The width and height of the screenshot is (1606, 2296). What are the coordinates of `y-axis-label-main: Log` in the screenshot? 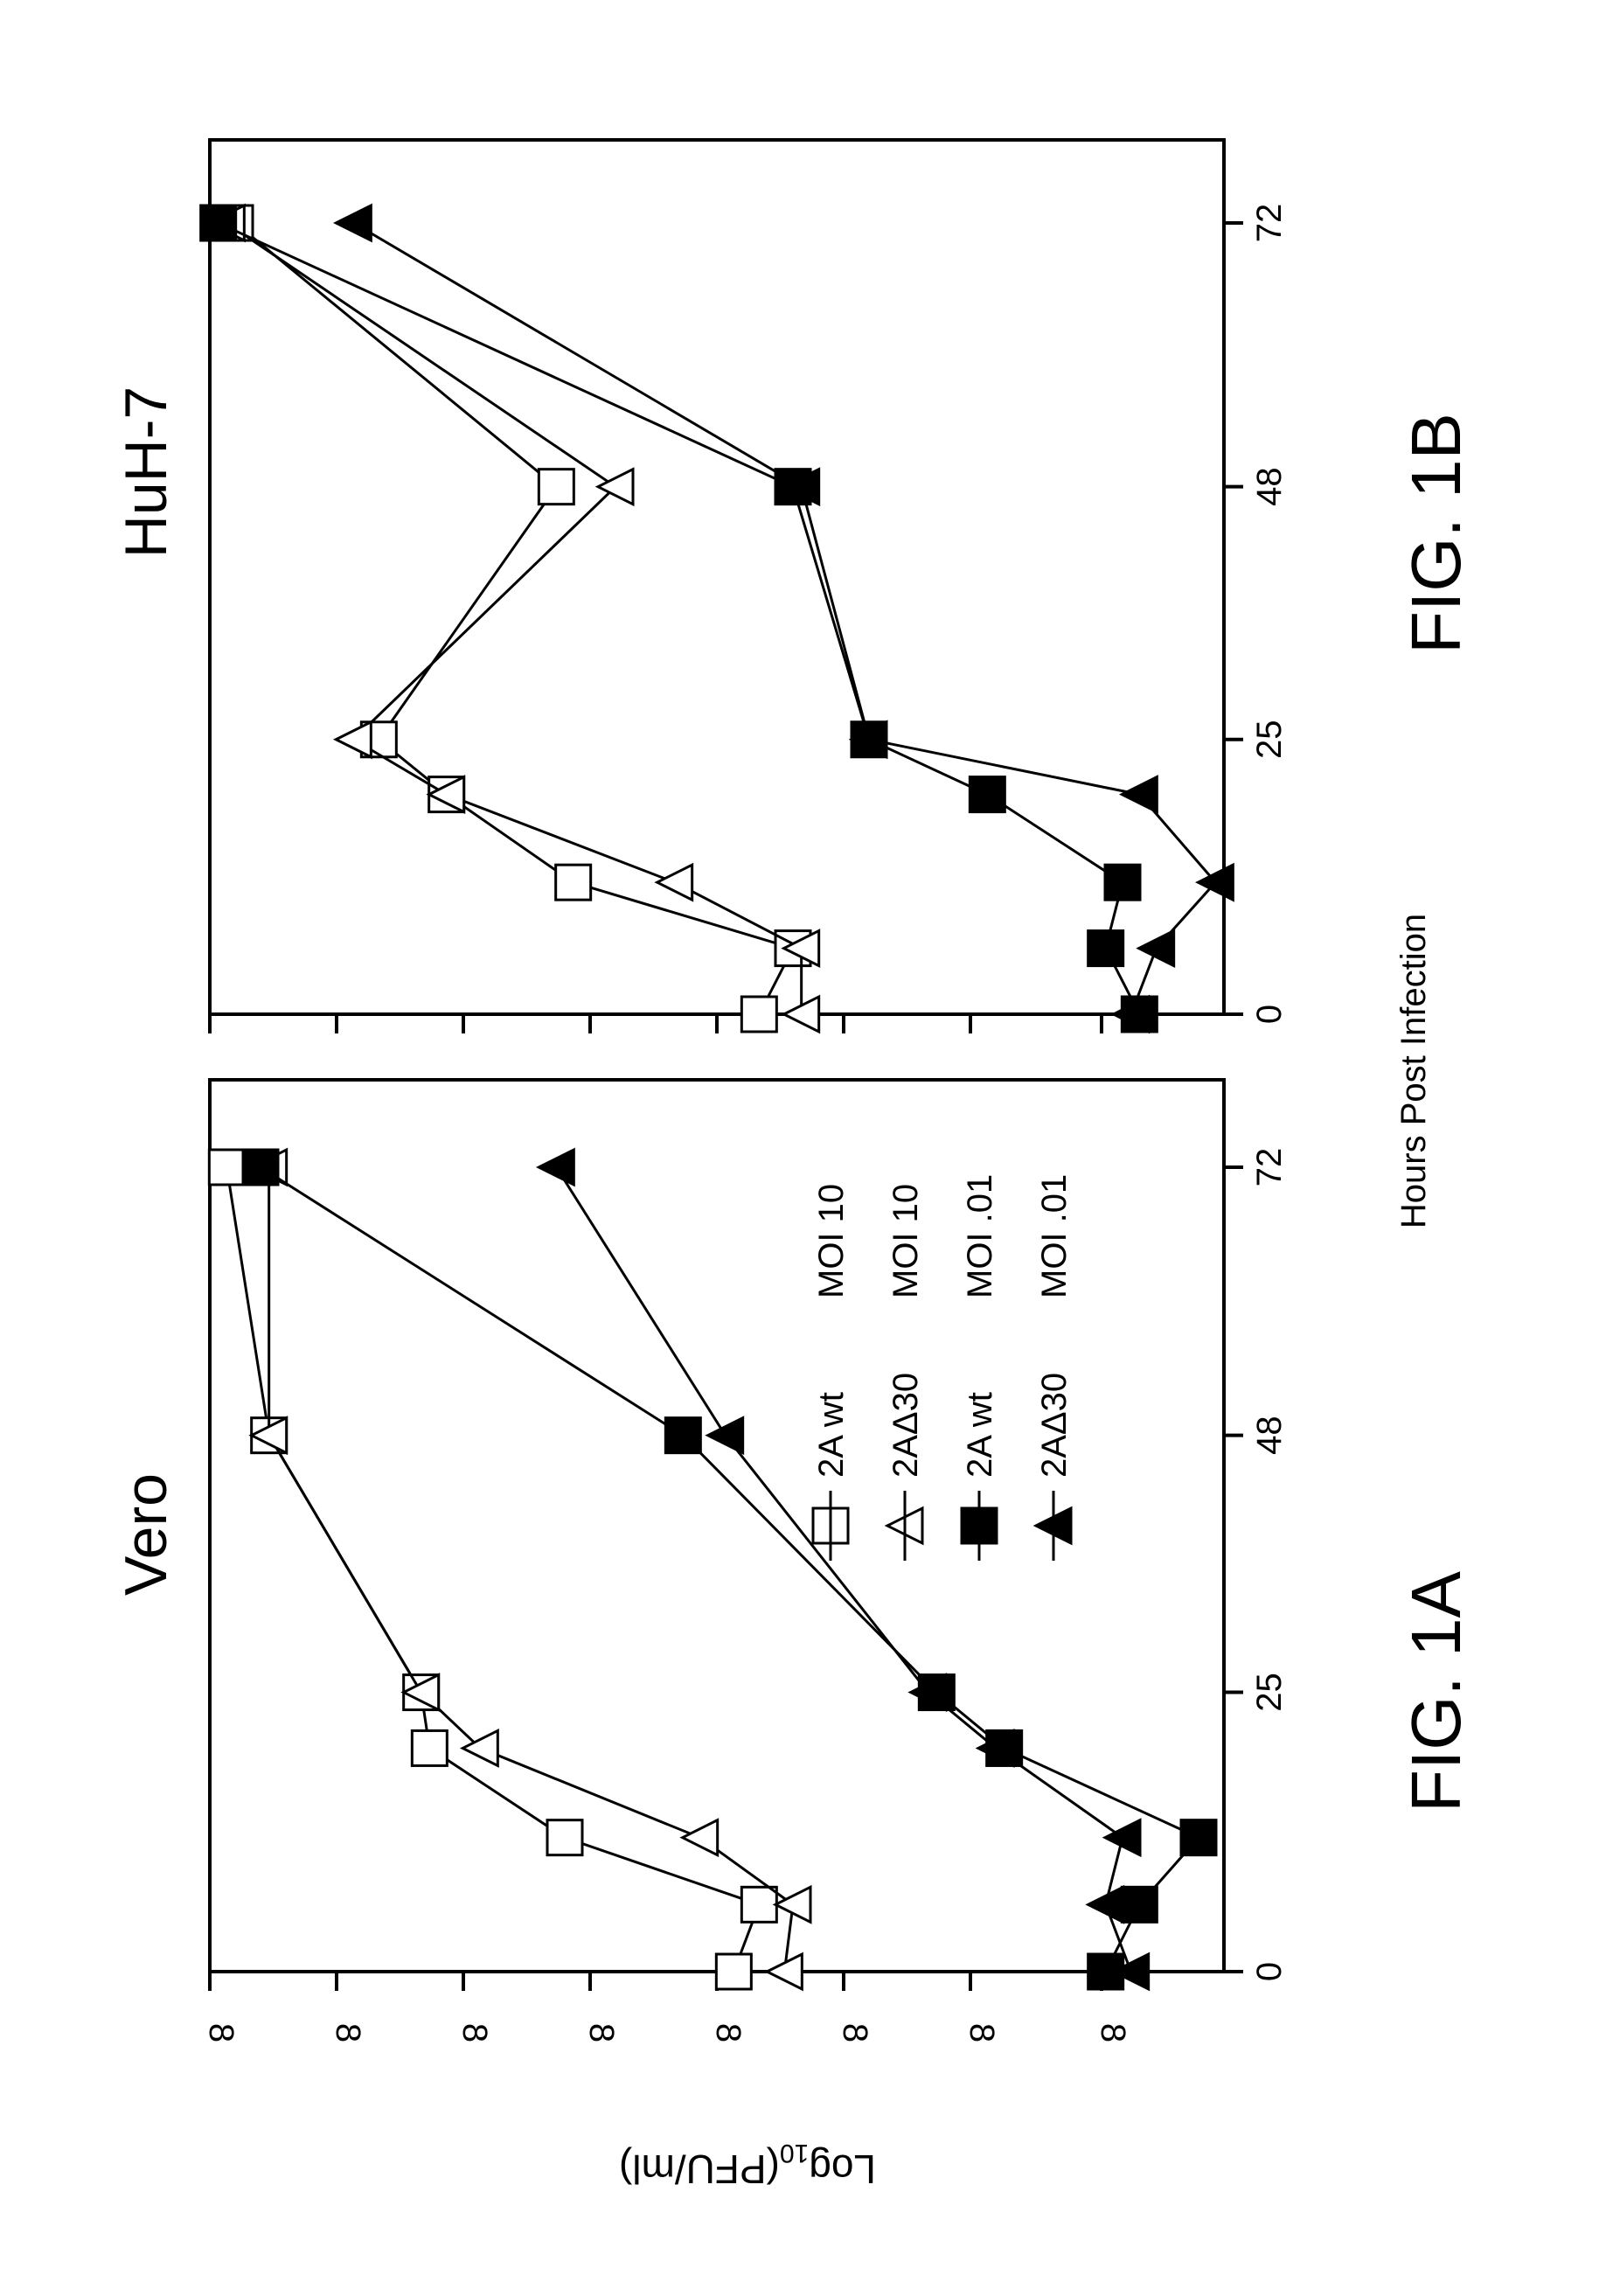 It's located at (842, 2169).